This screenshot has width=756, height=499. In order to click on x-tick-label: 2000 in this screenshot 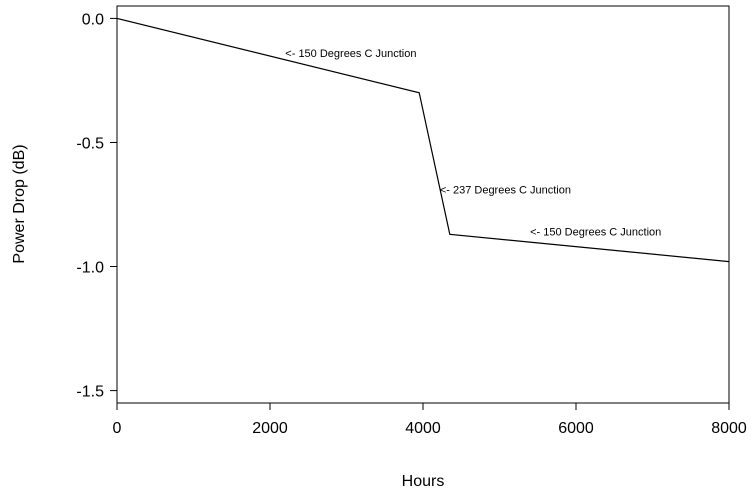, I will do `click(270, 428)`.